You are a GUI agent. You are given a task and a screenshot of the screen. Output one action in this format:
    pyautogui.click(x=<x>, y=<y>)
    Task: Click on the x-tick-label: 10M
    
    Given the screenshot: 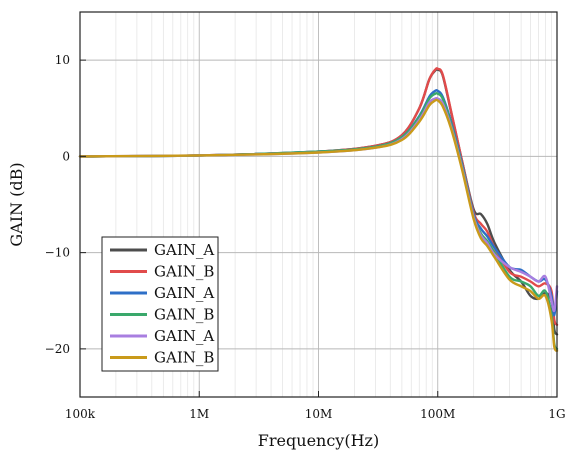 What is the action you would take?
    pyautogui.click(x=319, y=414)
    